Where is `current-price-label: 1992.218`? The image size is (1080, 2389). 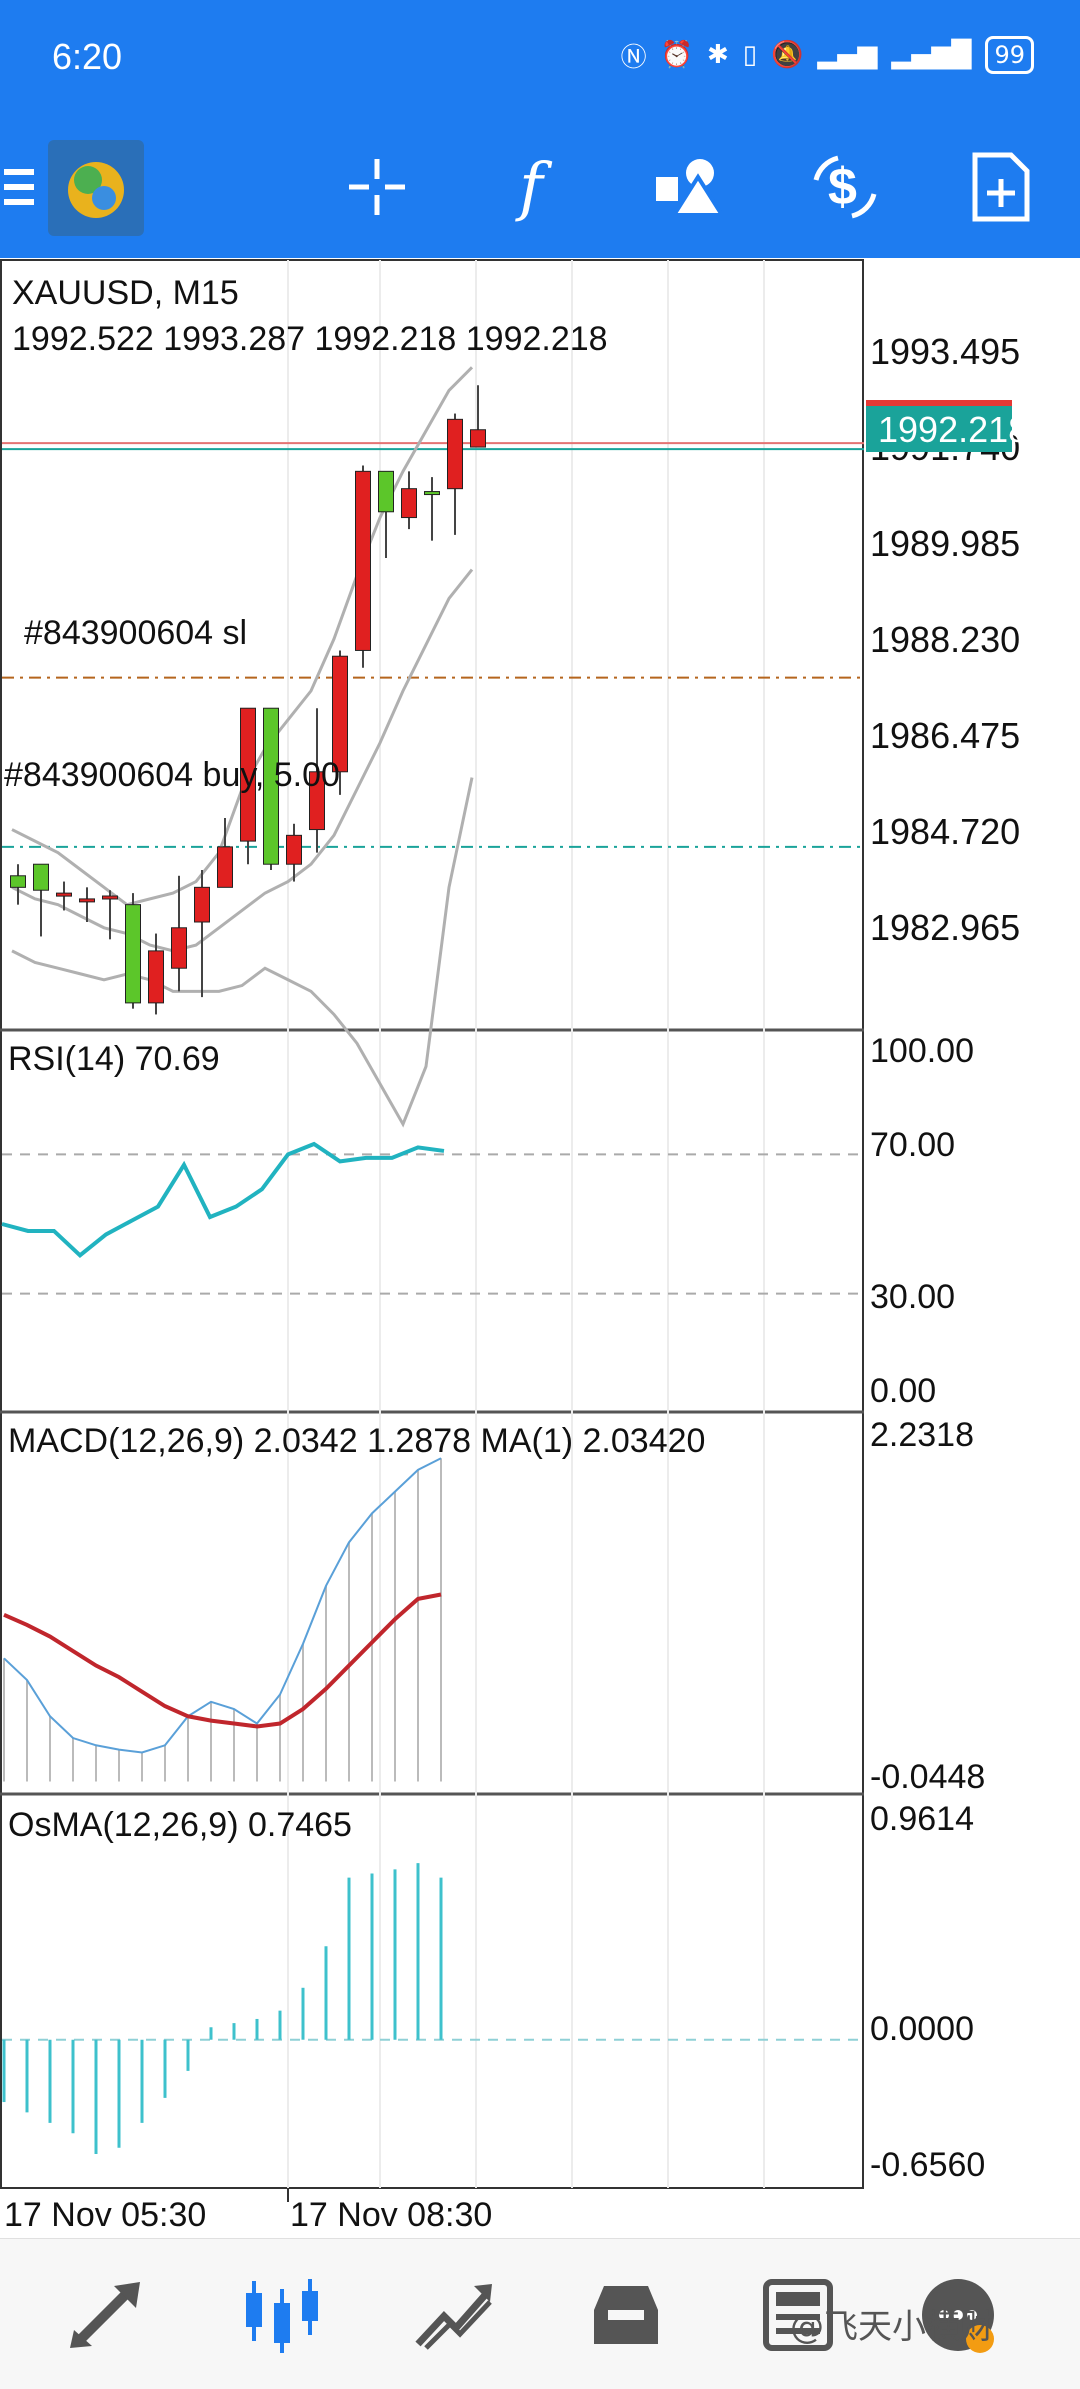
current-price-label: 1992.218 is located at coordinates (953, 429).